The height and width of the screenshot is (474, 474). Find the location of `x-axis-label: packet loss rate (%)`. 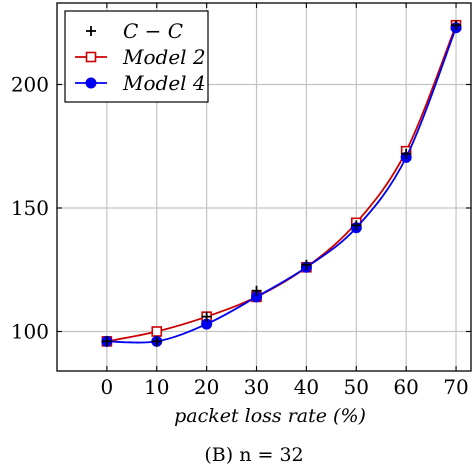

x-axis-label: packet loss rate (%) is located at coordinates (270, 416).